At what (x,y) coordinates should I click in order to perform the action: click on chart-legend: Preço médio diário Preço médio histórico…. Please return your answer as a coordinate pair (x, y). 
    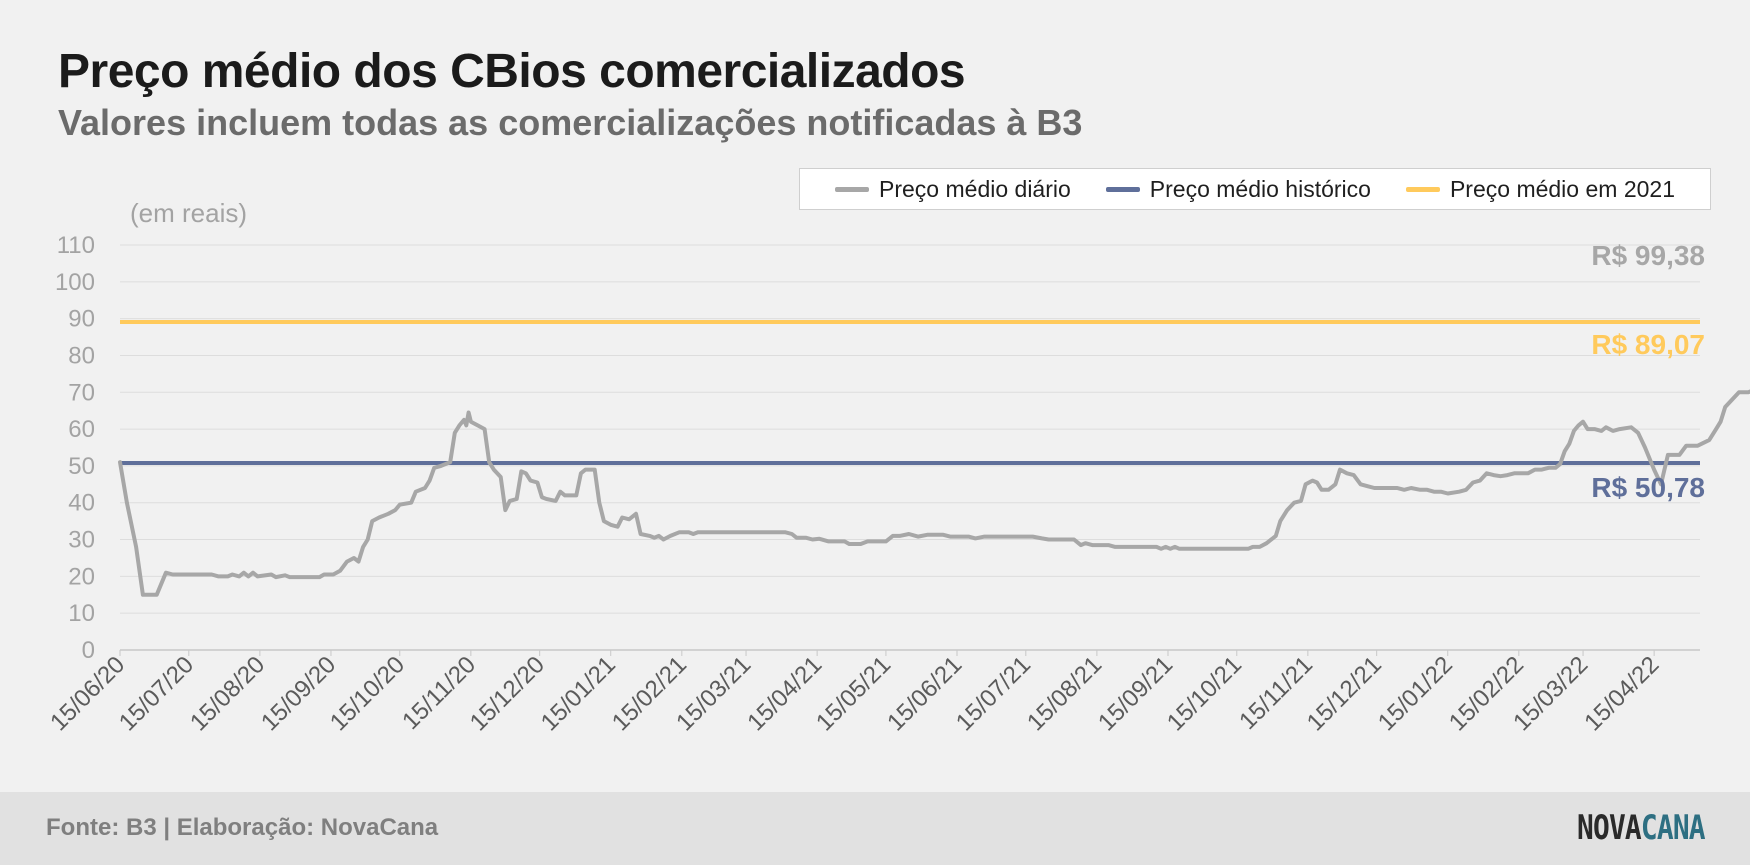
    Looking at the image, I should click on (1255, 189).